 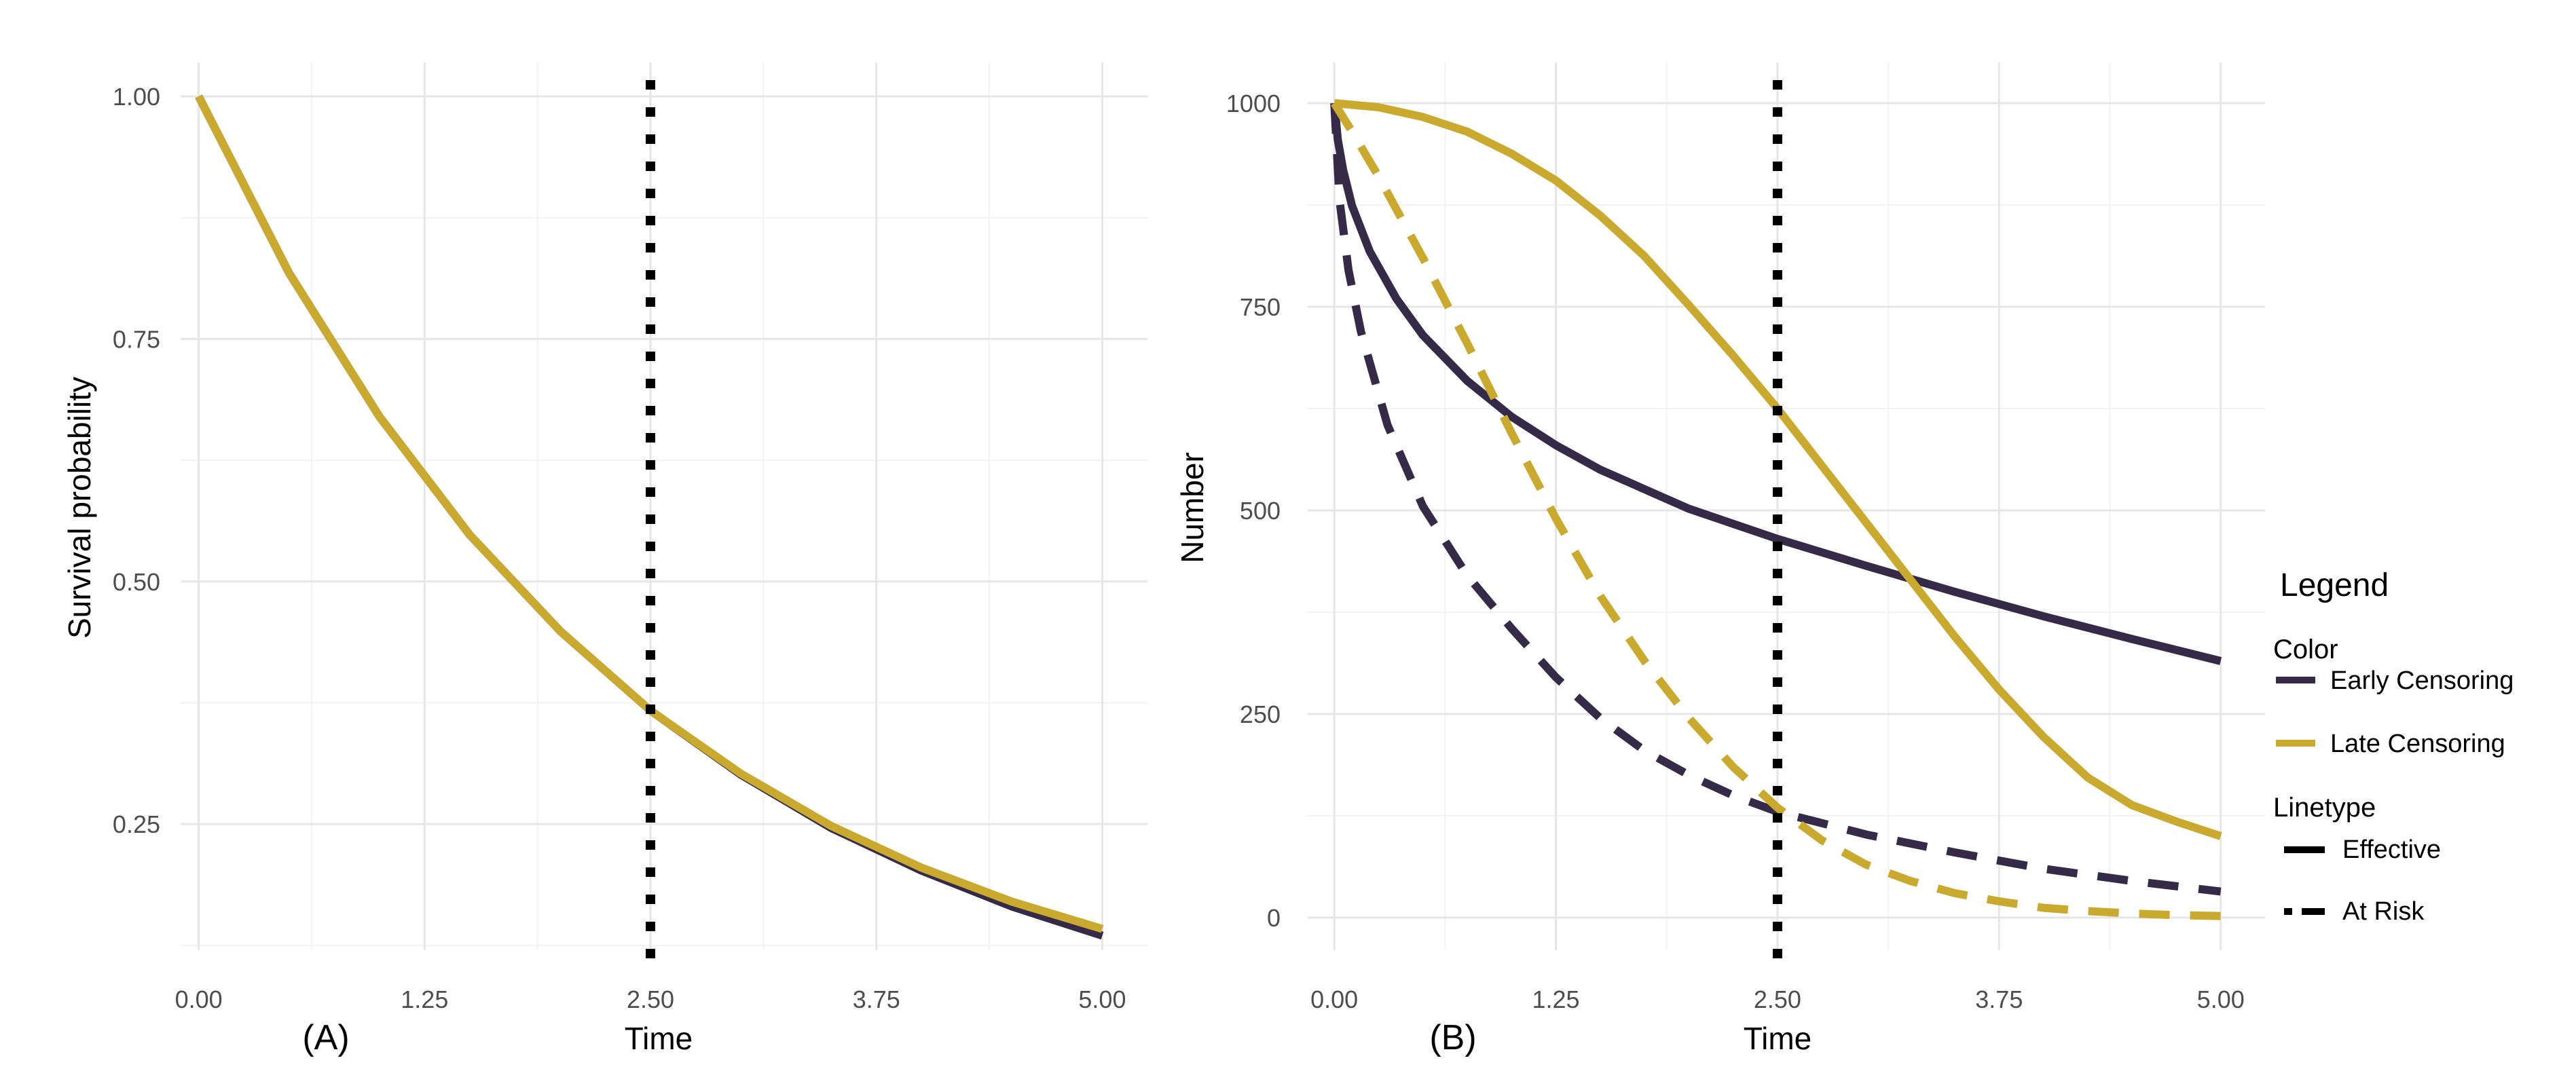 I want to click on y-axis-title: Number, so click(x=1192, y=507).